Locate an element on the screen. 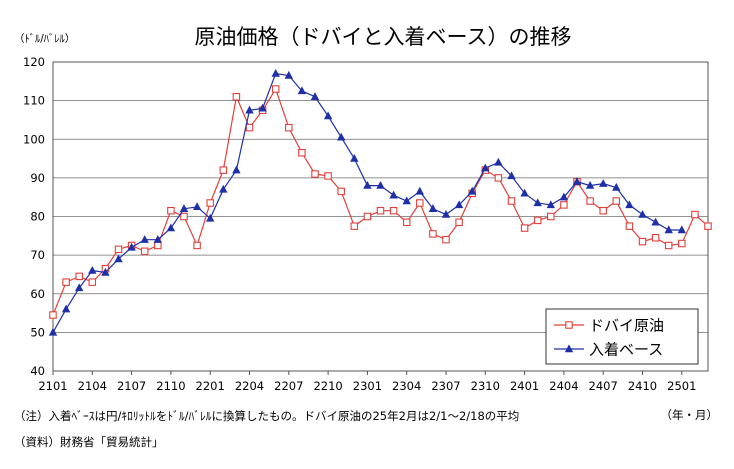 The width and height of the screenshot is (734, 469). x-tick-label: 2307 is located at coordinates (445, 386).